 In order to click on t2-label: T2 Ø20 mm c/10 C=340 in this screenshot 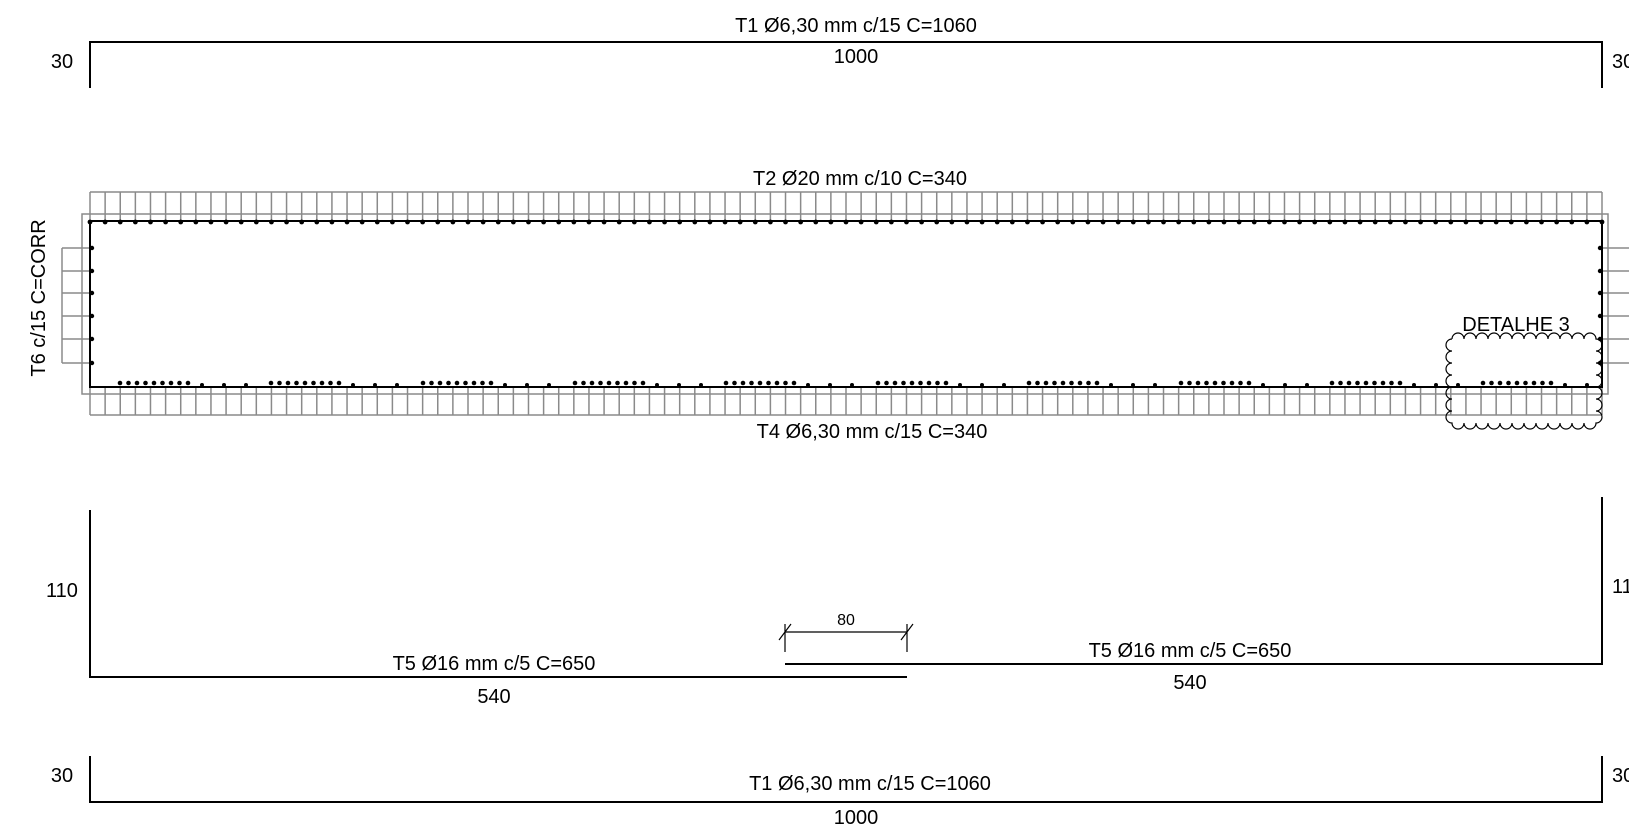, I will do `click(860, 179)`.